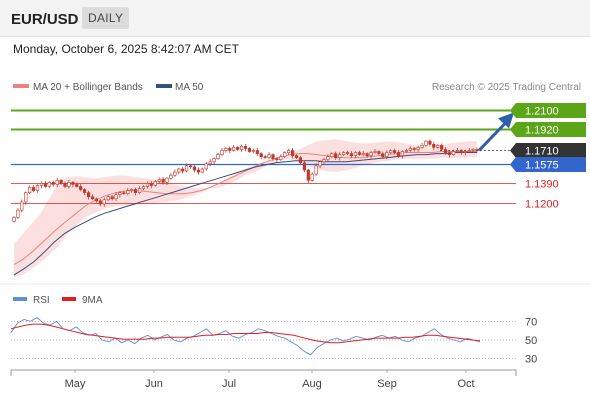  What do you see at coordinates (387, 384) in the screenshot?
I see `time-label-Sep: Sep` at bounding box center [387, 384].